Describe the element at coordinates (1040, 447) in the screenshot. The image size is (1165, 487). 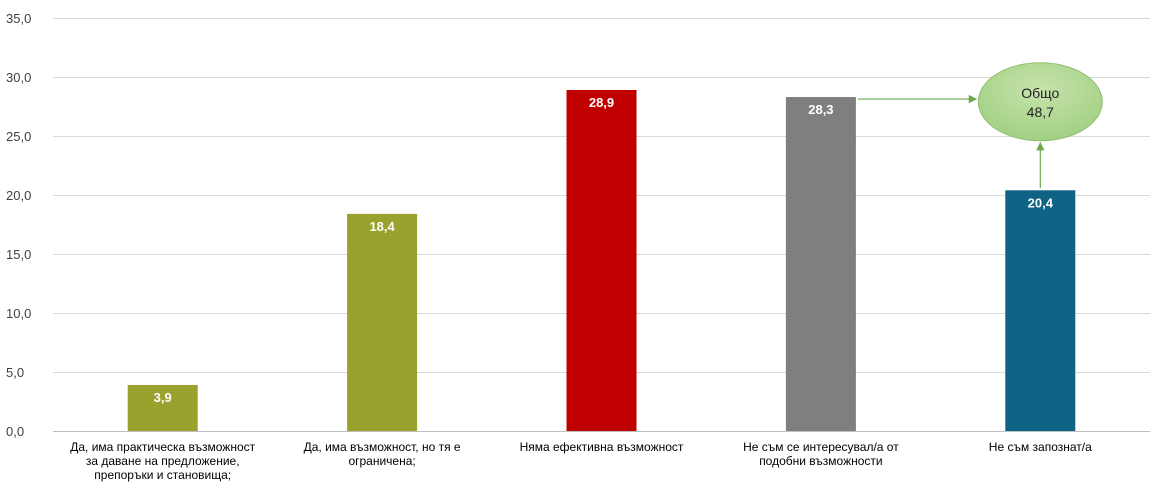
I see `category-label: Не съм запознат/а` at that location.